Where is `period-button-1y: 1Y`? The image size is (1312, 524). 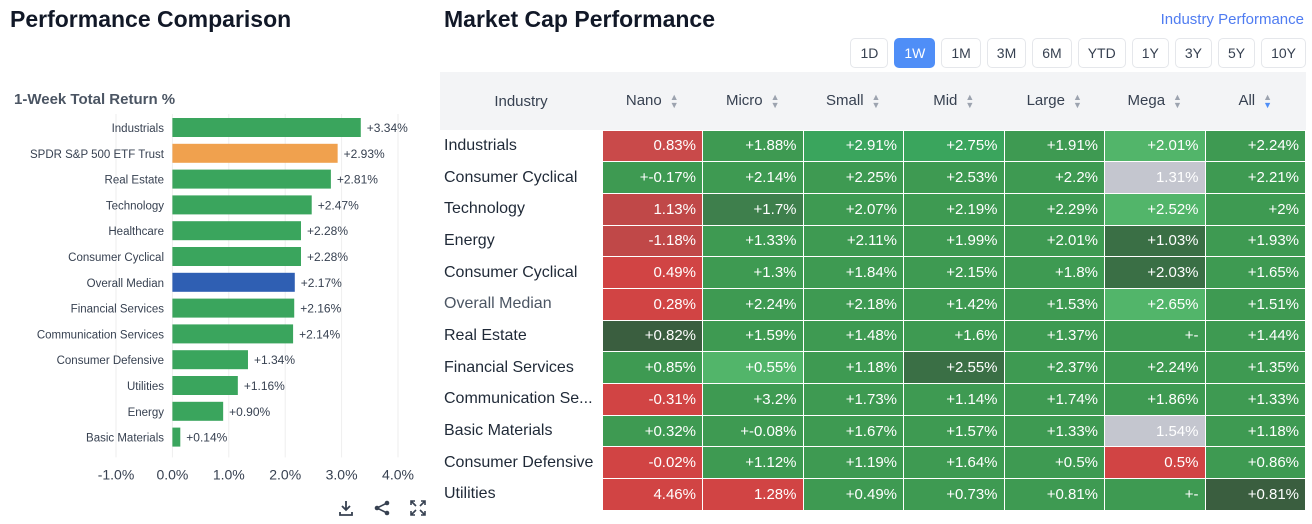 period-button-1y: 1Y is located at coordinates (1150, 53).